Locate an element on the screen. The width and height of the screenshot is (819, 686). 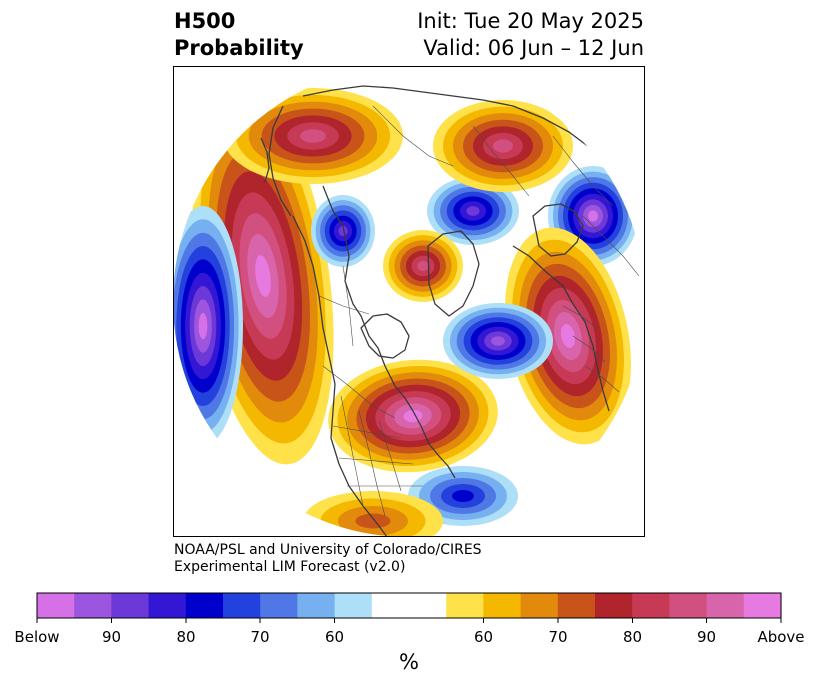
coastline-north-america-west is located at coordinates (340, 376).